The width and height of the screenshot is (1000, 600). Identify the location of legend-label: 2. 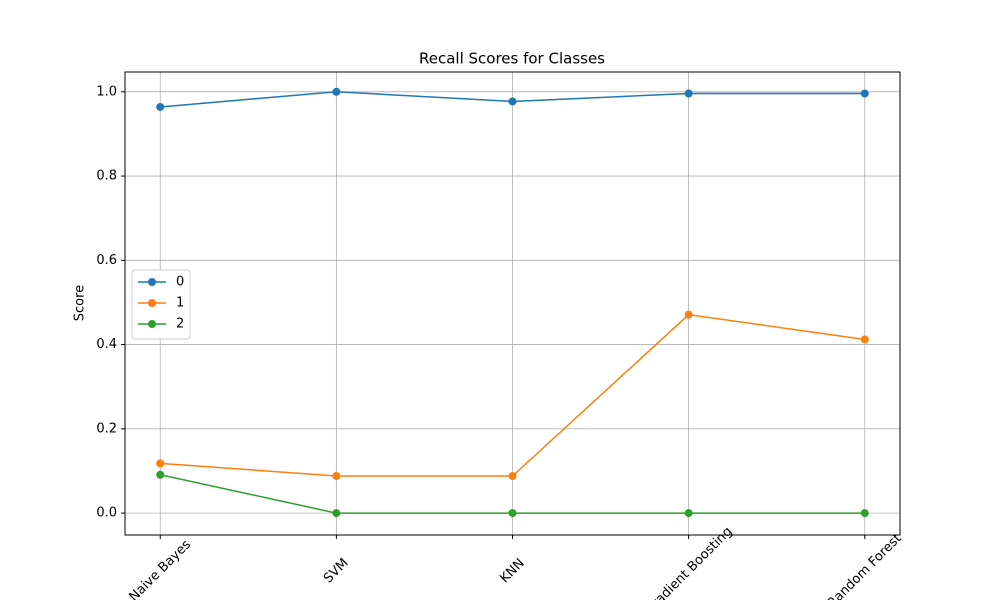
(180, 324).